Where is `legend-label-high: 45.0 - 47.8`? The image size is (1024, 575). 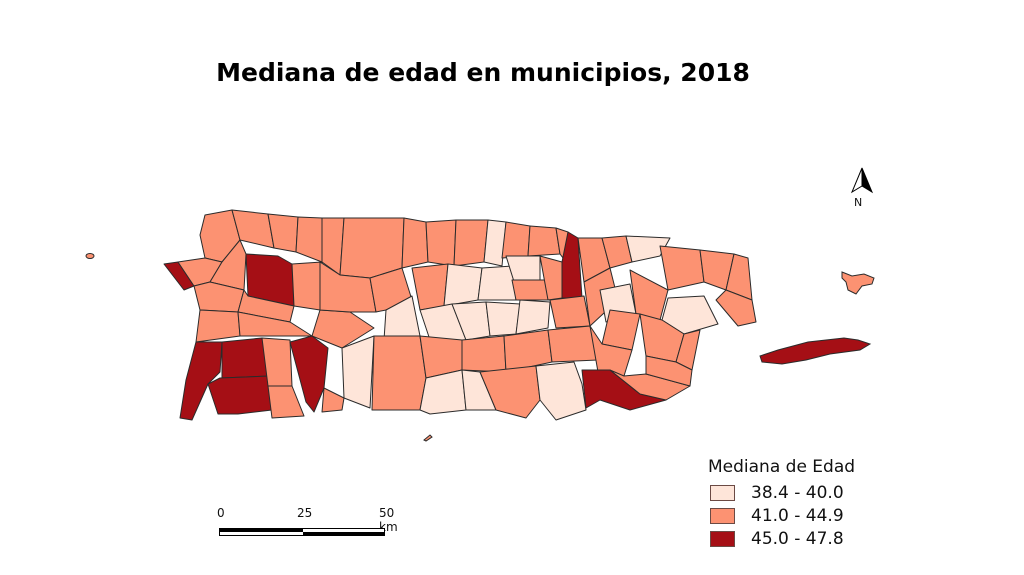 legend-label-high: 45.0 - 47.8 is located at coordinates (797, 538).